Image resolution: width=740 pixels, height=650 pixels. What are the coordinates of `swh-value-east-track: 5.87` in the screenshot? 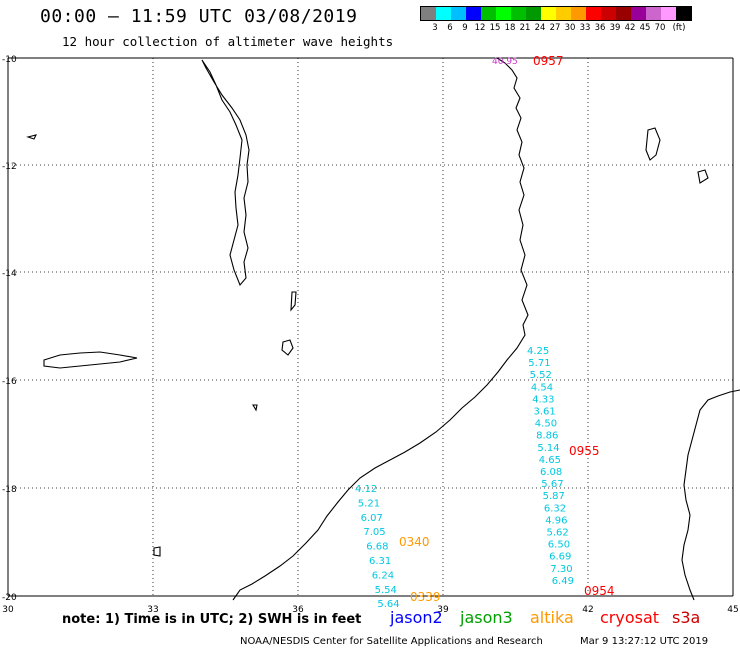 It's located at (554, 496).